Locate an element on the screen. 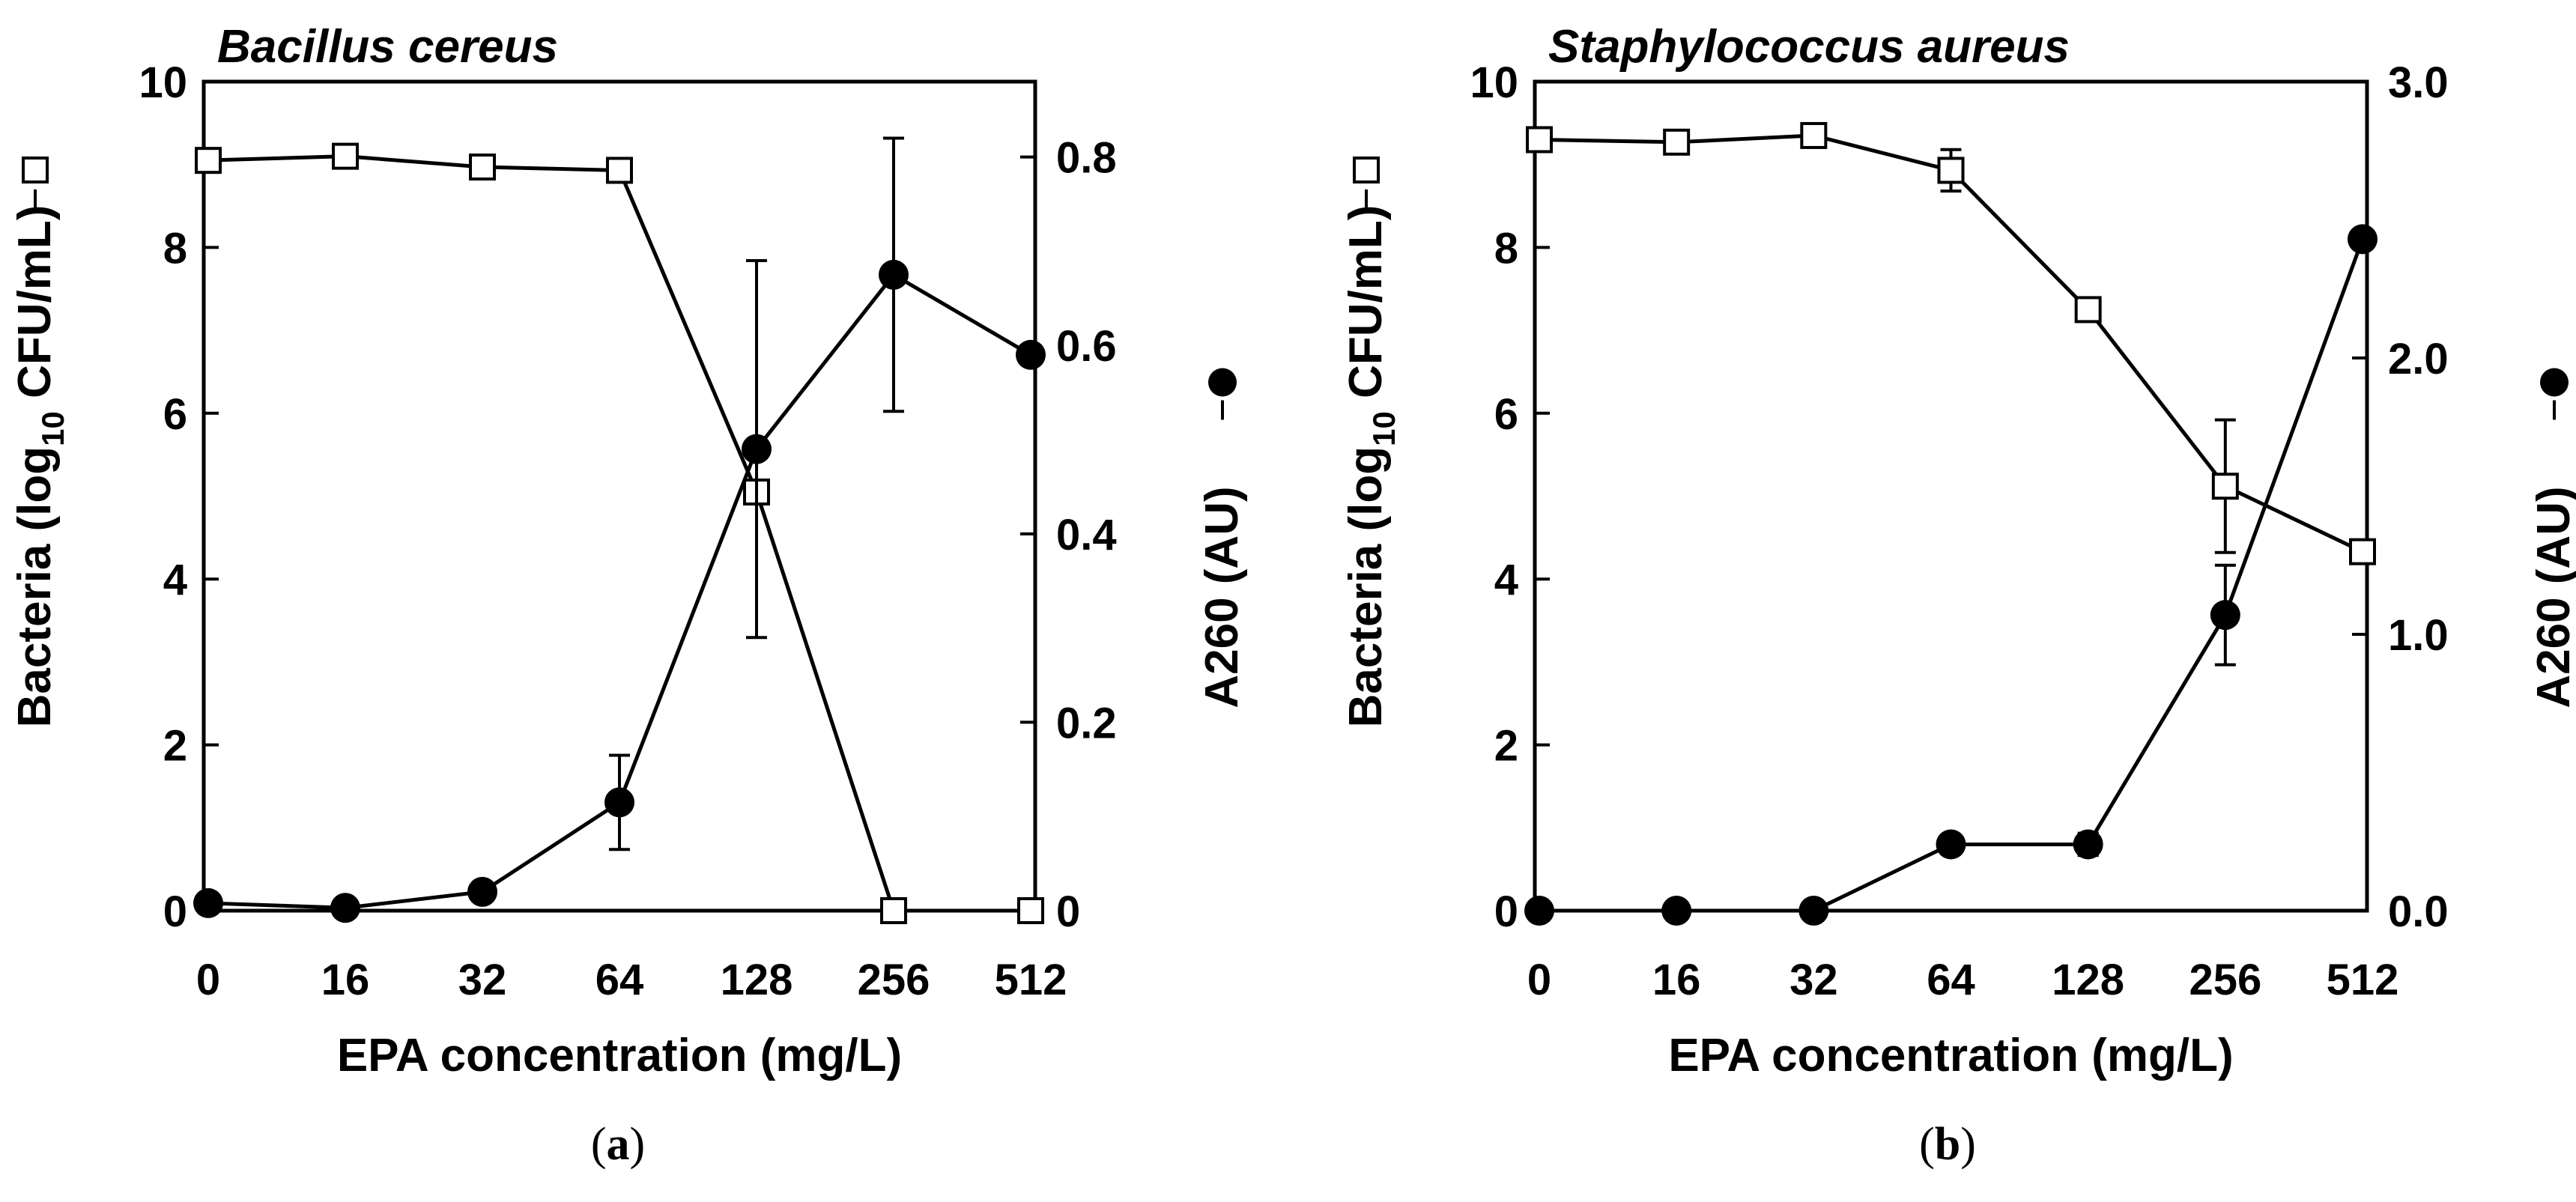 The height and width of the screenshot is (1202, 2576). right-axis-tick-label: 3.0 is located at coordinates (2418, 82).